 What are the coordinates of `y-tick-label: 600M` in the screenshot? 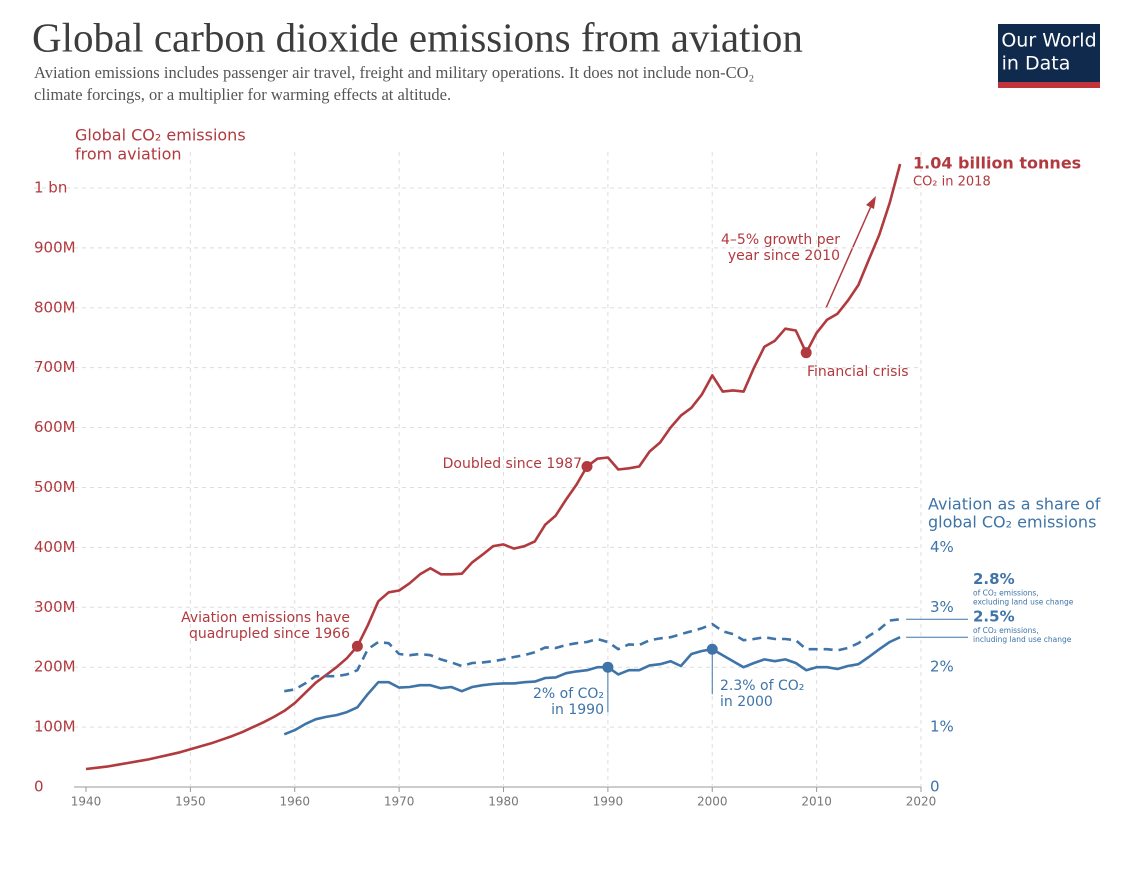 It's located at (55, 427).